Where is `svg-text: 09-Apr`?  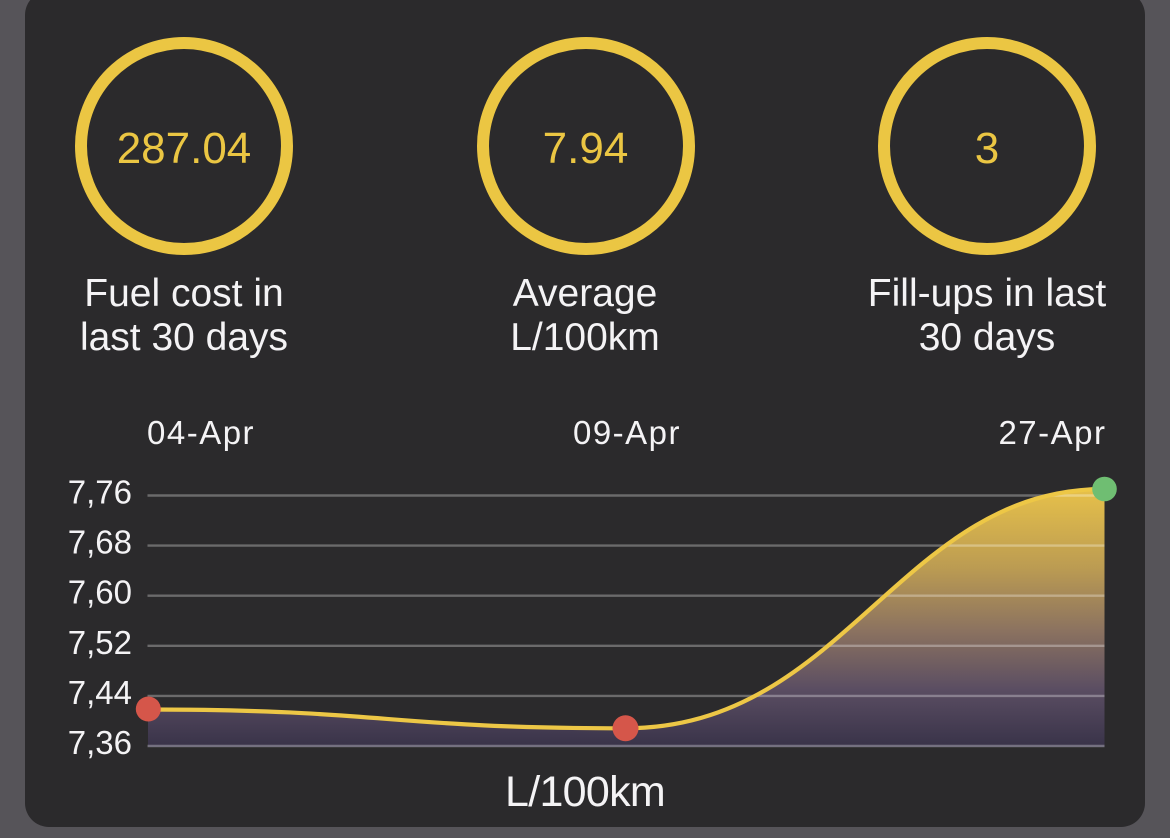 svg-text: 09-Apr is located at coordinates (627, 432).